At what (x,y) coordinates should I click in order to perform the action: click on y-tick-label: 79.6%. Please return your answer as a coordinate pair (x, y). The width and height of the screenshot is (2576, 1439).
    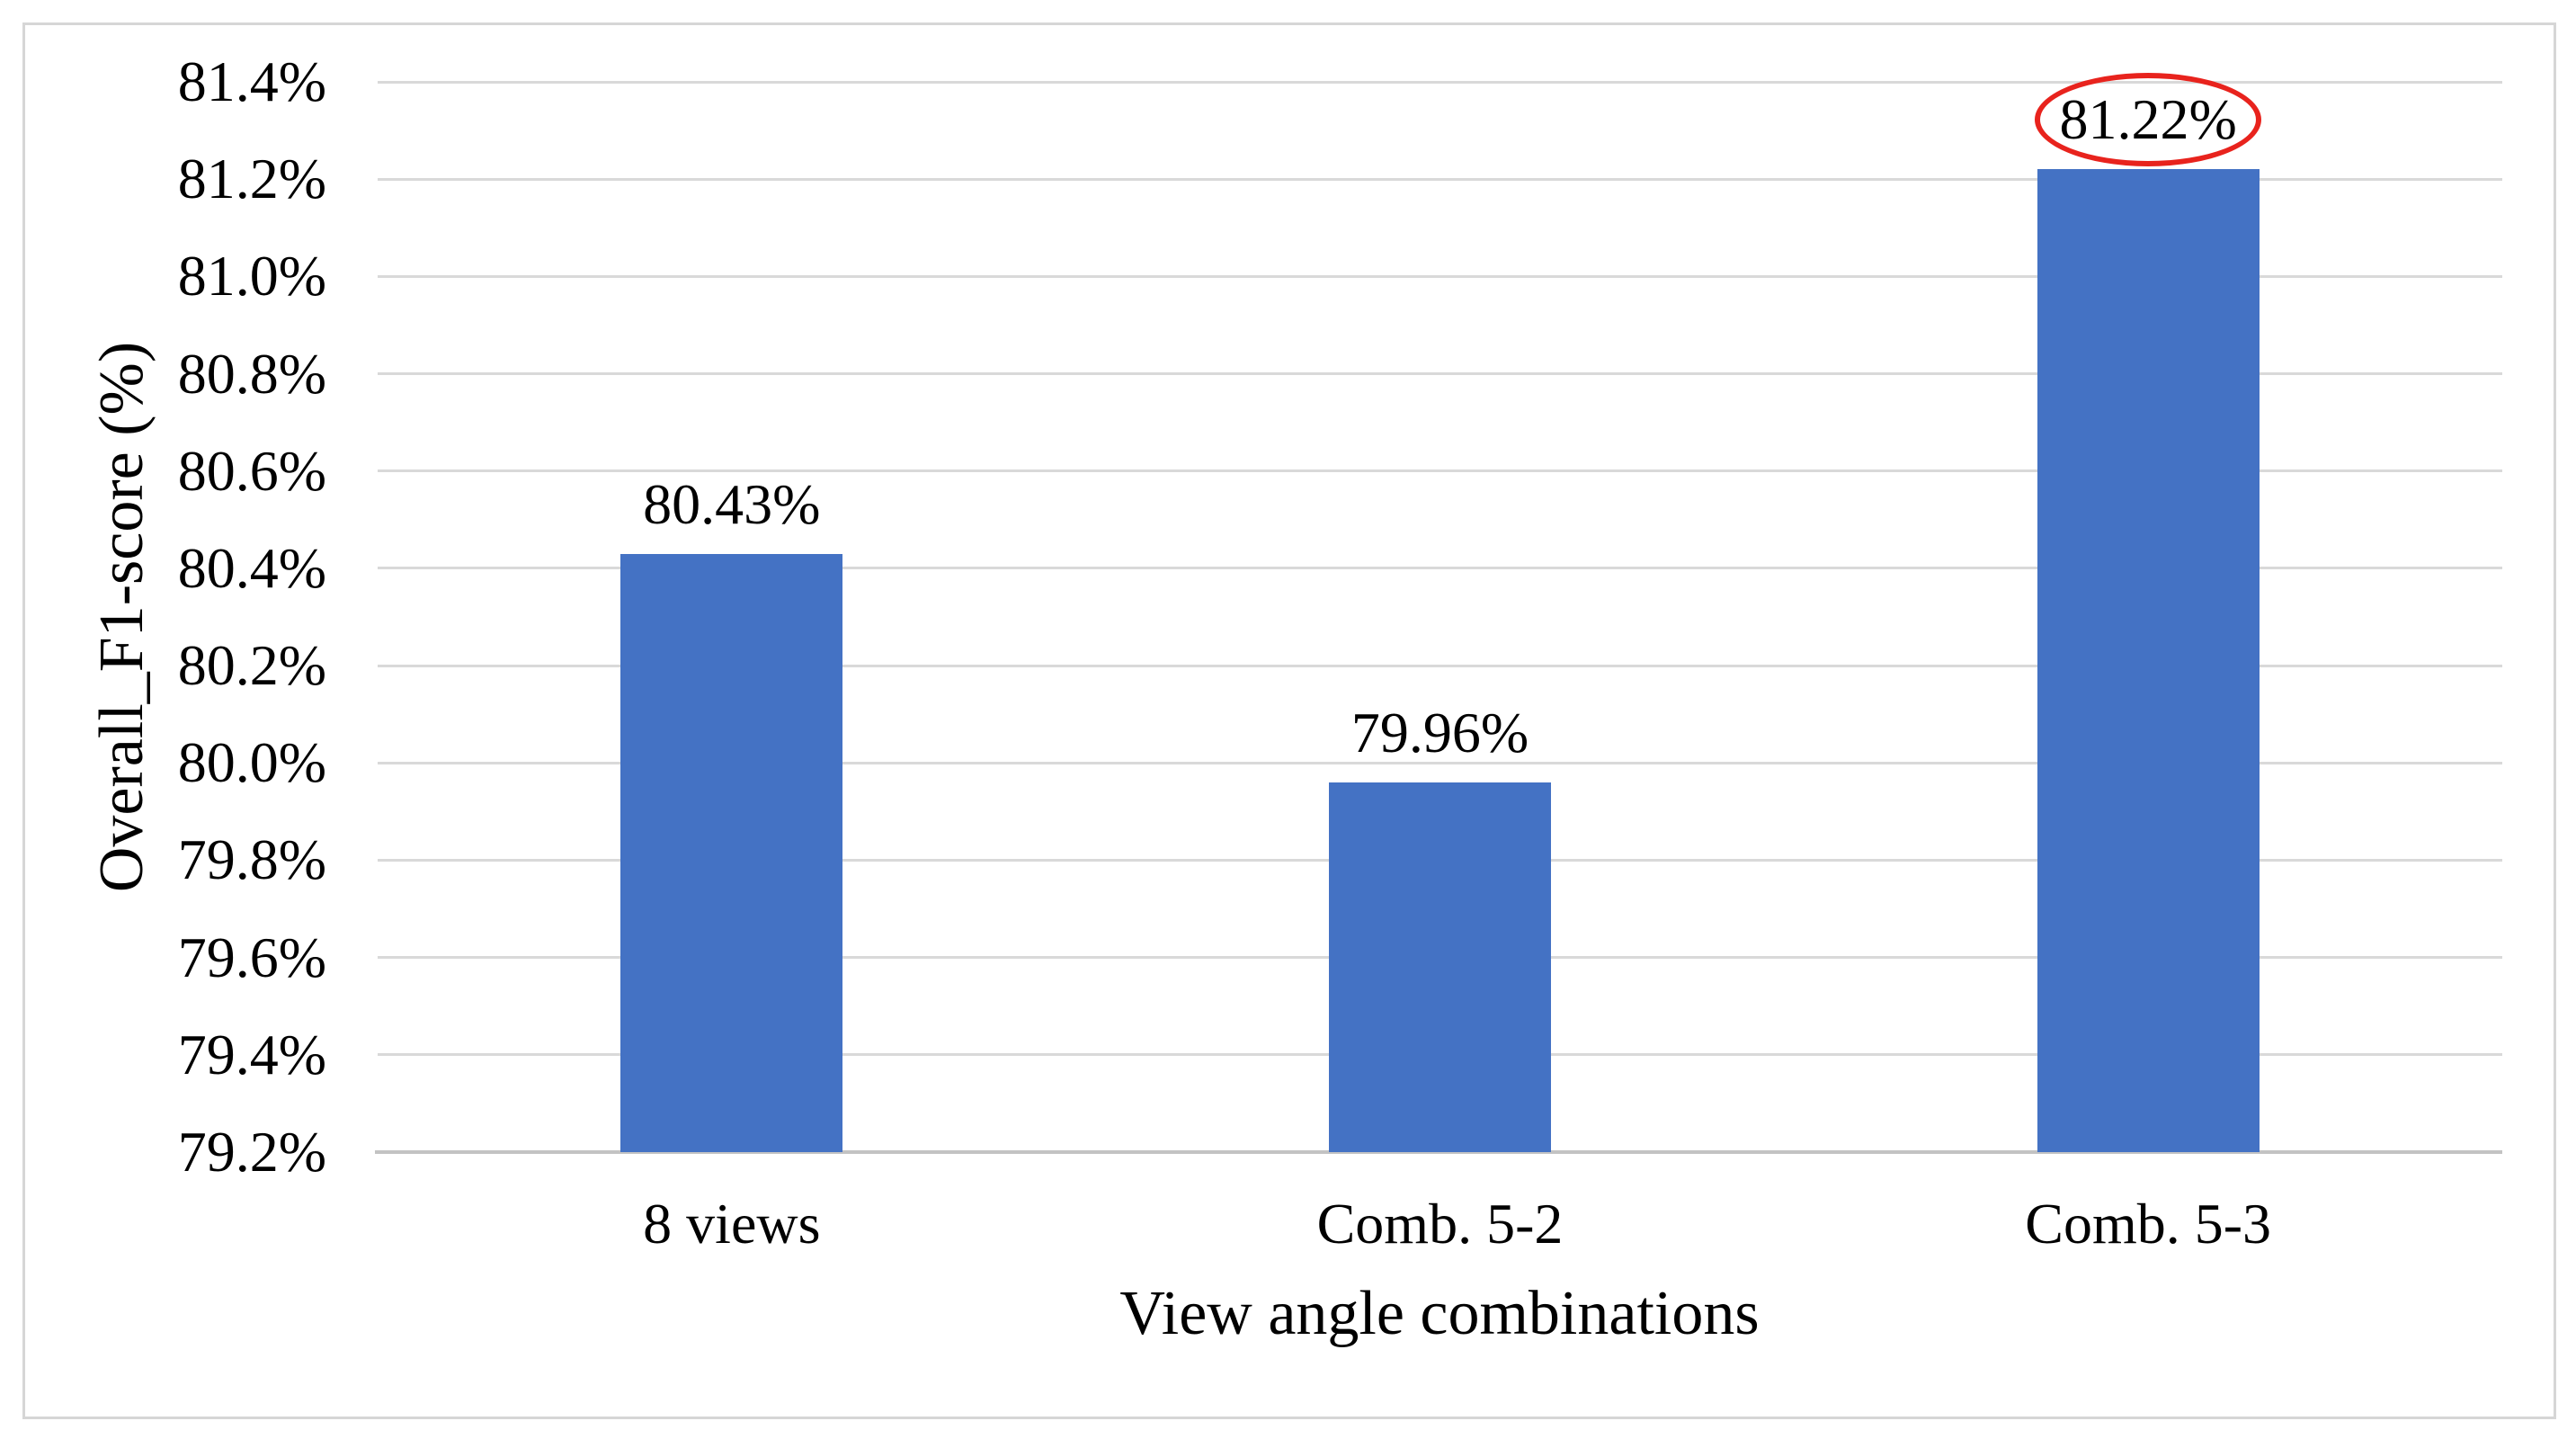
    Looking at the image, I should click on (252, 957).